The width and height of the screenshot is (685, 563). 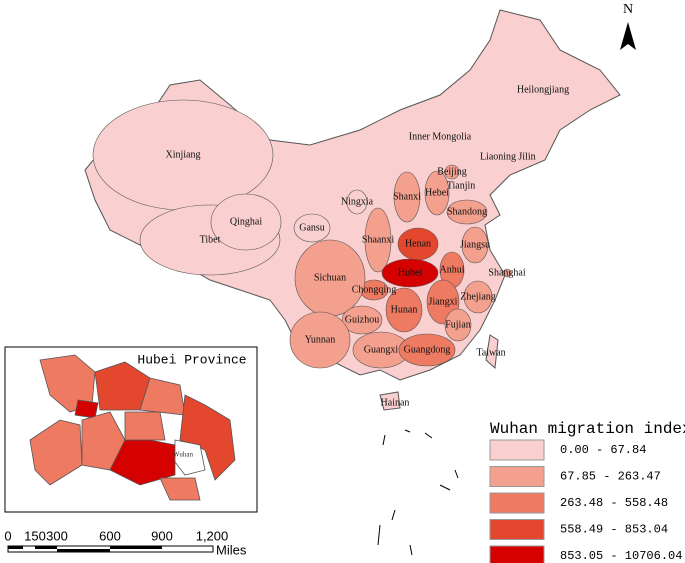 What do you see at coordinates (374, 289) in the screenshot?
I see `province-label: Chongqing` at bounding box center [374, 289].